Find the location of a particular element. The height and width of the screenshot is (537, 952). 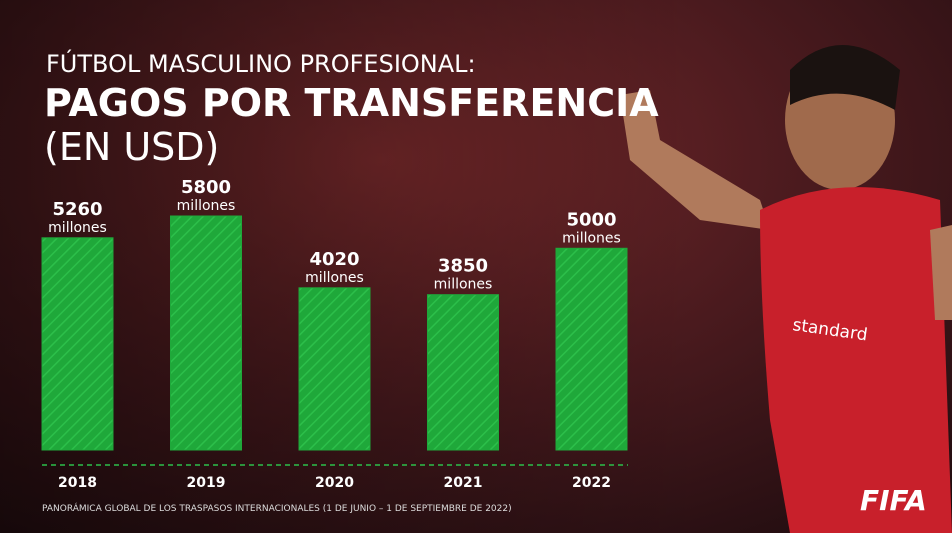

x-tick-label: 2021 is located at coordinates (463, 483).